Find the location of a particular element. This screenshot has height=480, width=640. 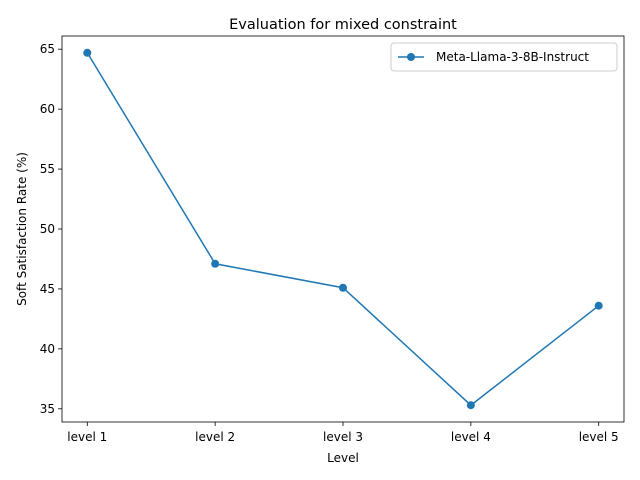

y-tick-label: 35 is located at coordinates (47, 409).